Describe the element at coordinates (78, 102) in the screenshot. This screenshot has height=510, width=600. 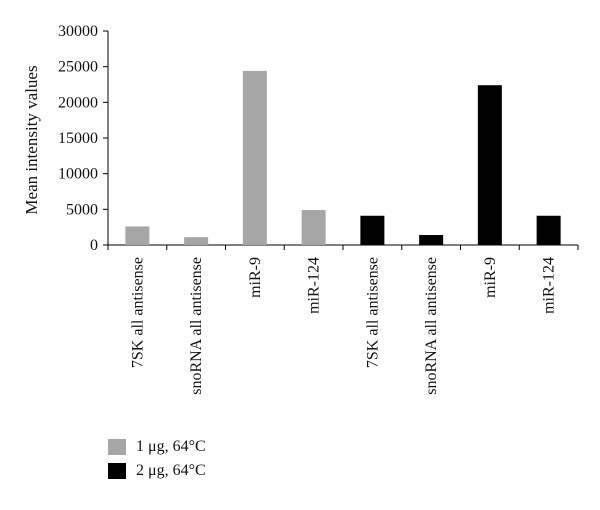
I see `y-tick-label: 20000` at that location.